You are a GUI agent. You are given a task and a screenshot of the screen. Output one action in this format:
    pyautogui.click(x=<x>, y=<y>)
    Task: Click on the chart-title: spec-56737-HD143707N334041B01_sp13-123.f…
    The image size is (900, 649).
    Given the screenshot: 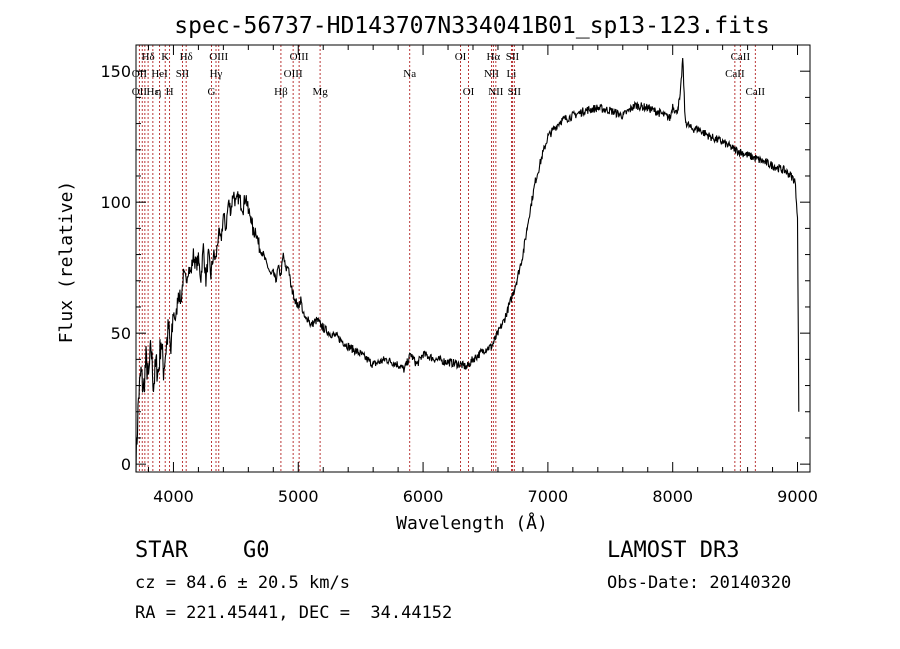 What is the action you would take?
    pyautogui.click(x=471, y=26)
    